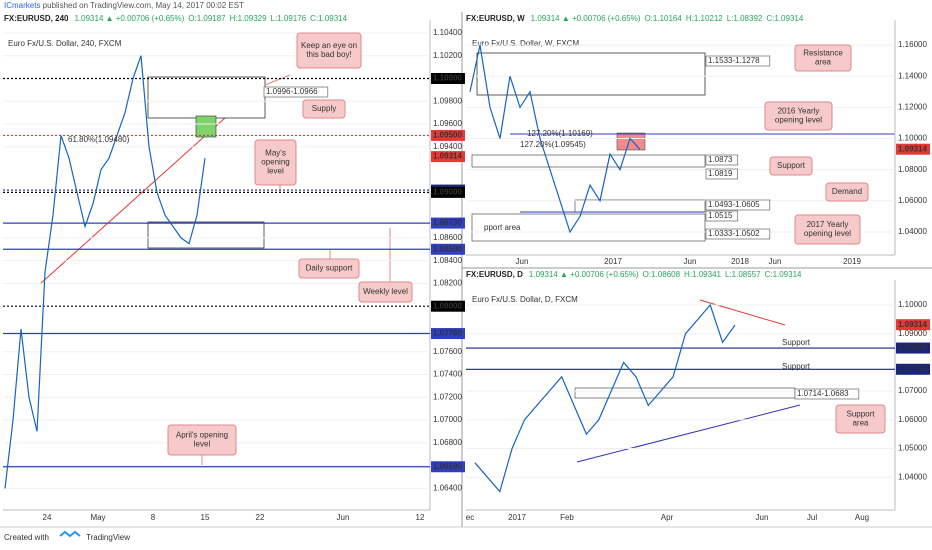  Describe the element at coordinates (206, 97) in the screenshot. I see `supply-zone` at that location.